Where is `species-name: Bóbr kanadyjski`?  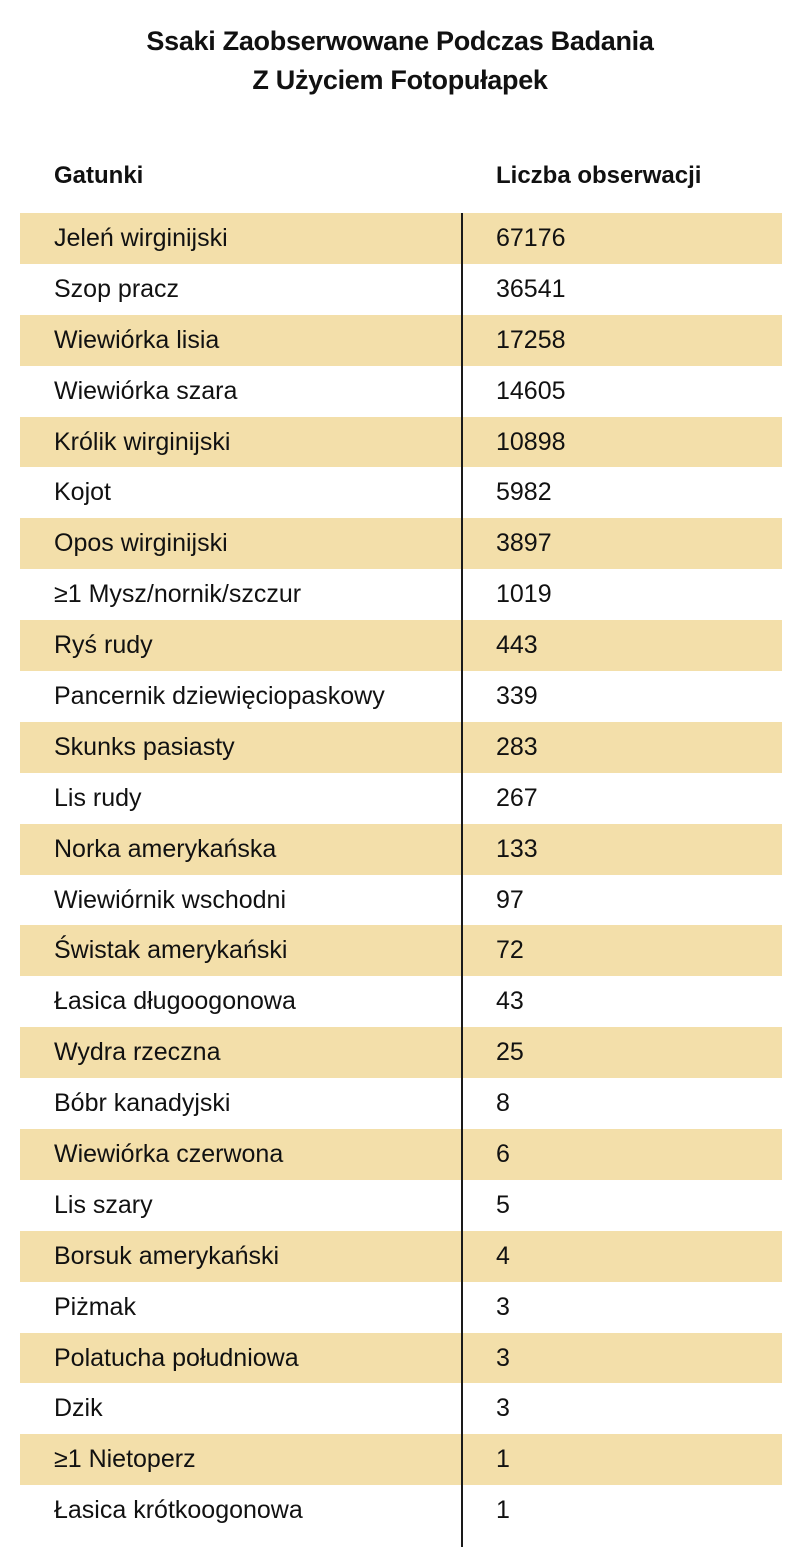
species-name: Bóbr kanadyjski is located at coordinates (142, 1103).